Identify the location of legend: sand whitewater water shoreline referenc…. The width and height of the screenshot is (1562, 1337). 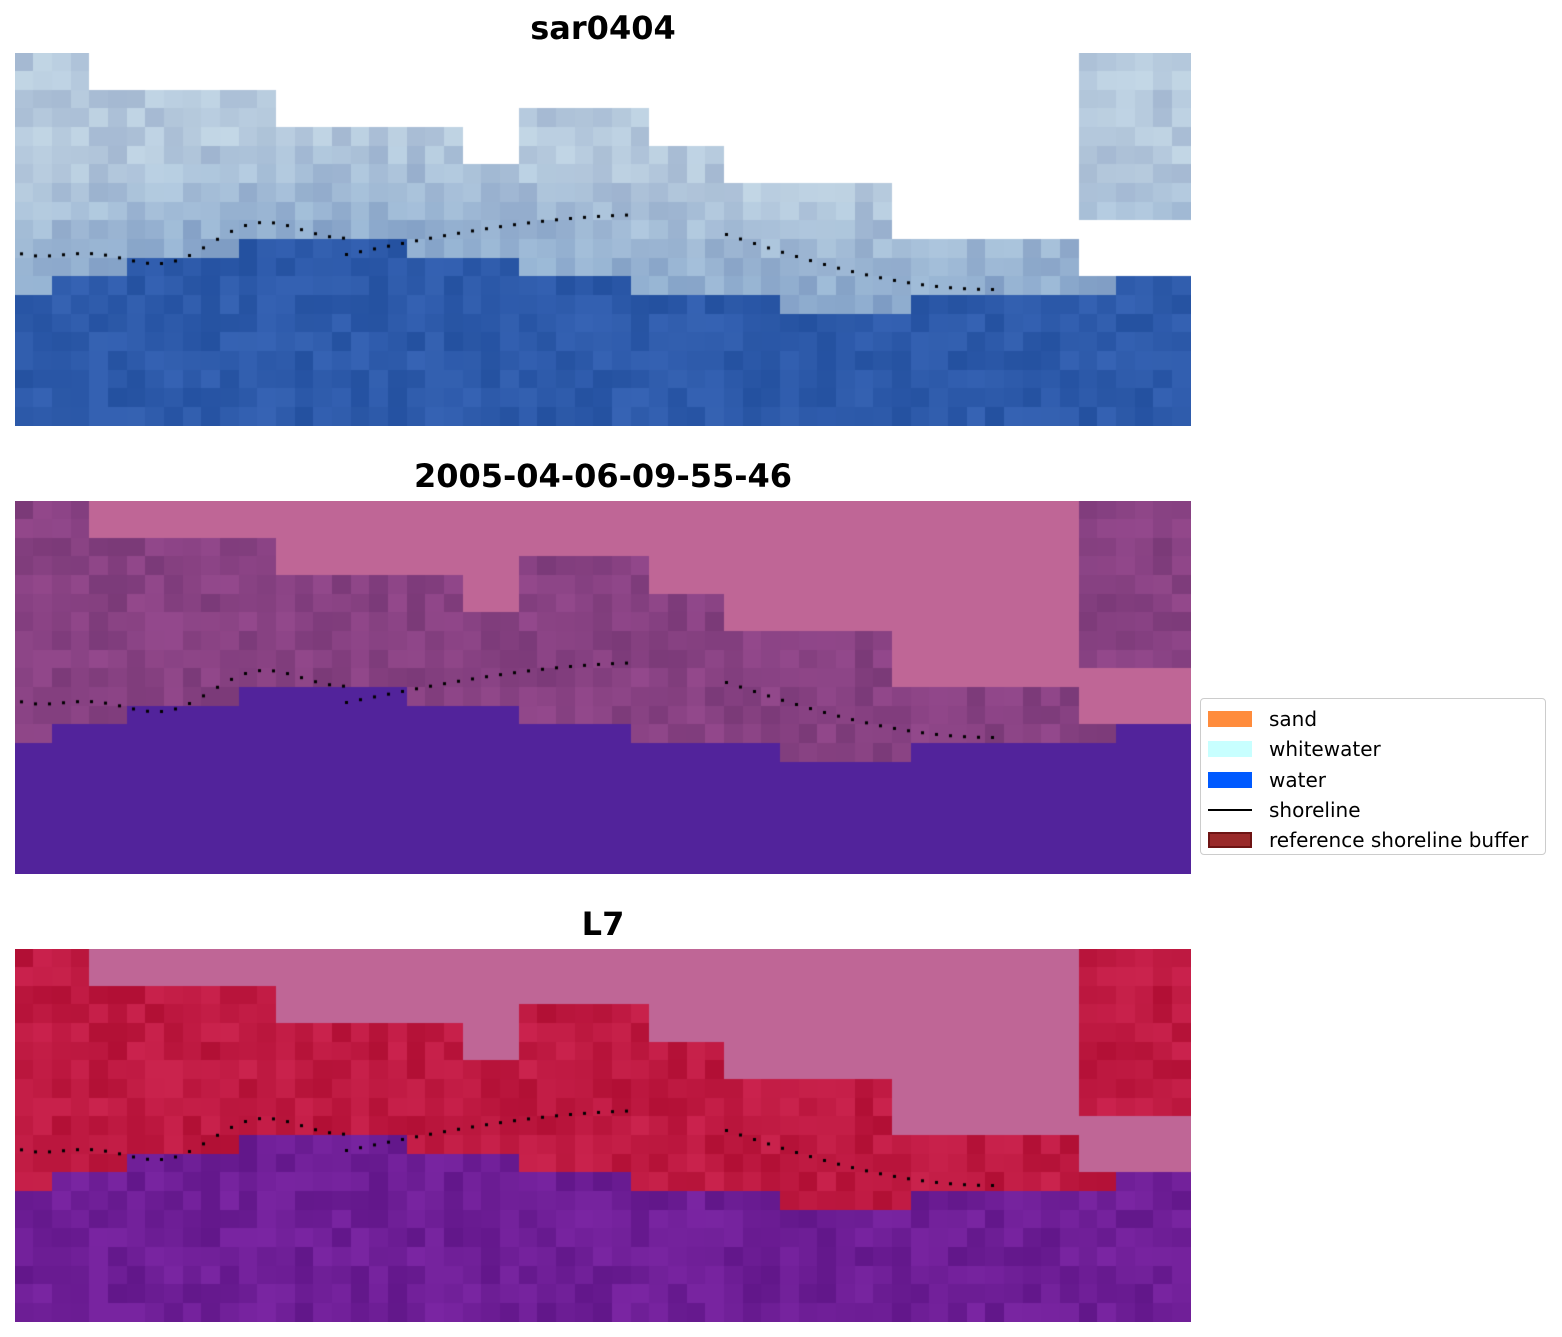
(1373, 776).